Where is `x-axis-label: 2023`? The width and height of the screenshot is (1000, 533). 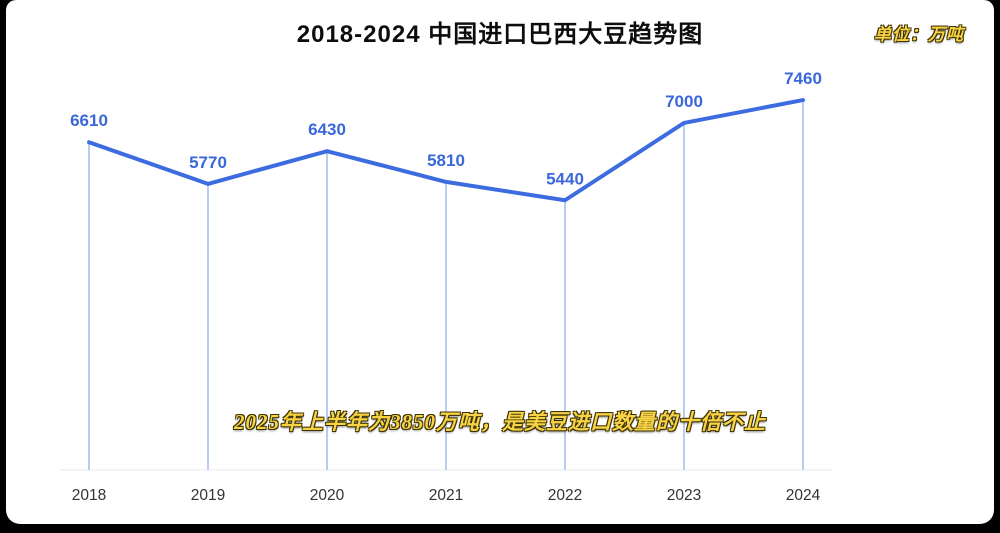
x-axis-label: 2023 is located at coordinates (684, 495).